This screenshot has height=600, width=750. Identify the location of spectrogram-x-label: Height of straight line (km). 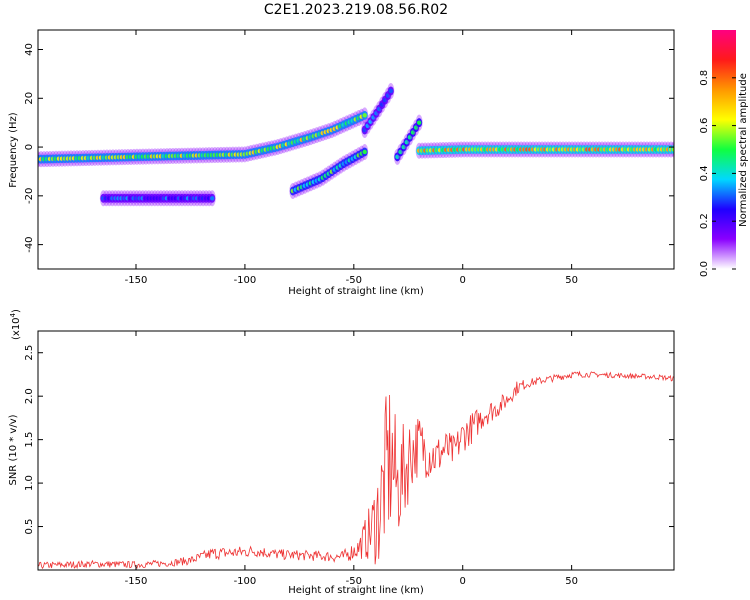
(356, 291).